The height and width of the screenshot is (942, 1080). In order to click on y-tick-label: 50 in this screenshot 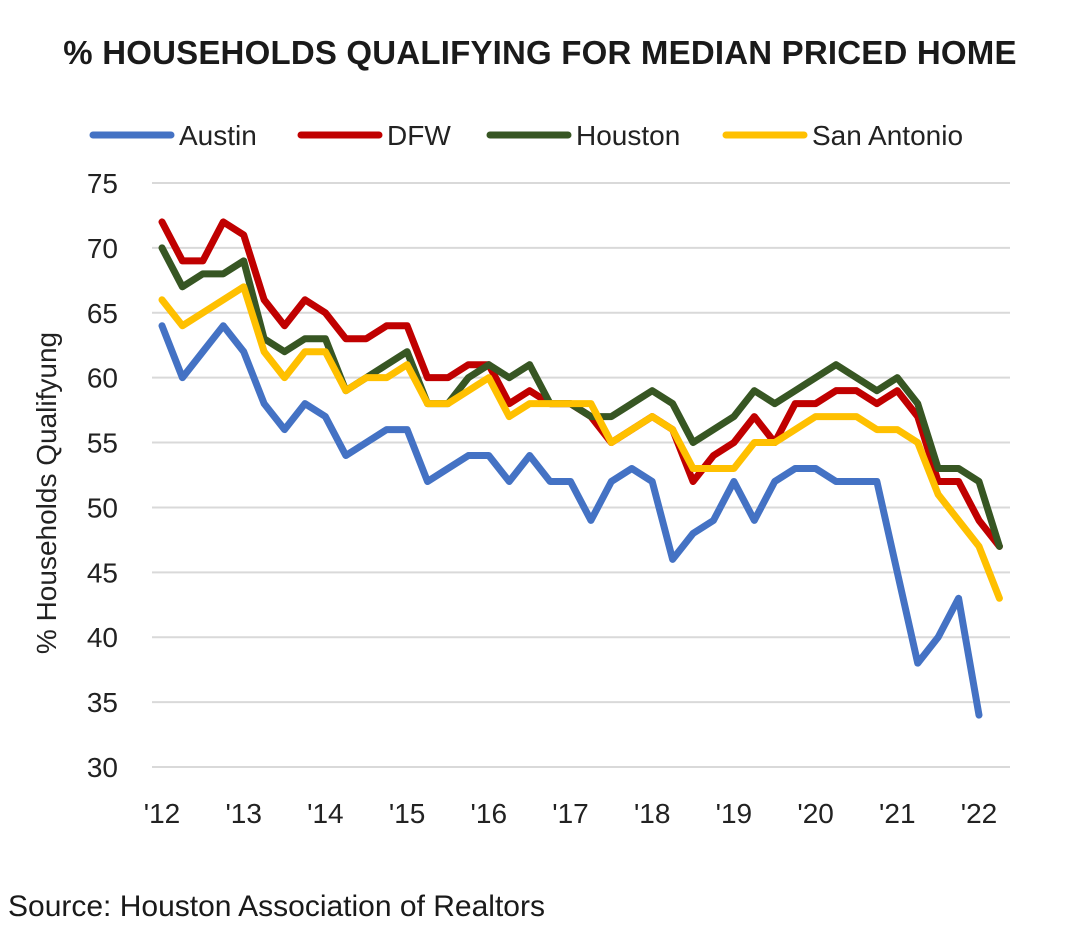, I will do `click(102, 507)`.